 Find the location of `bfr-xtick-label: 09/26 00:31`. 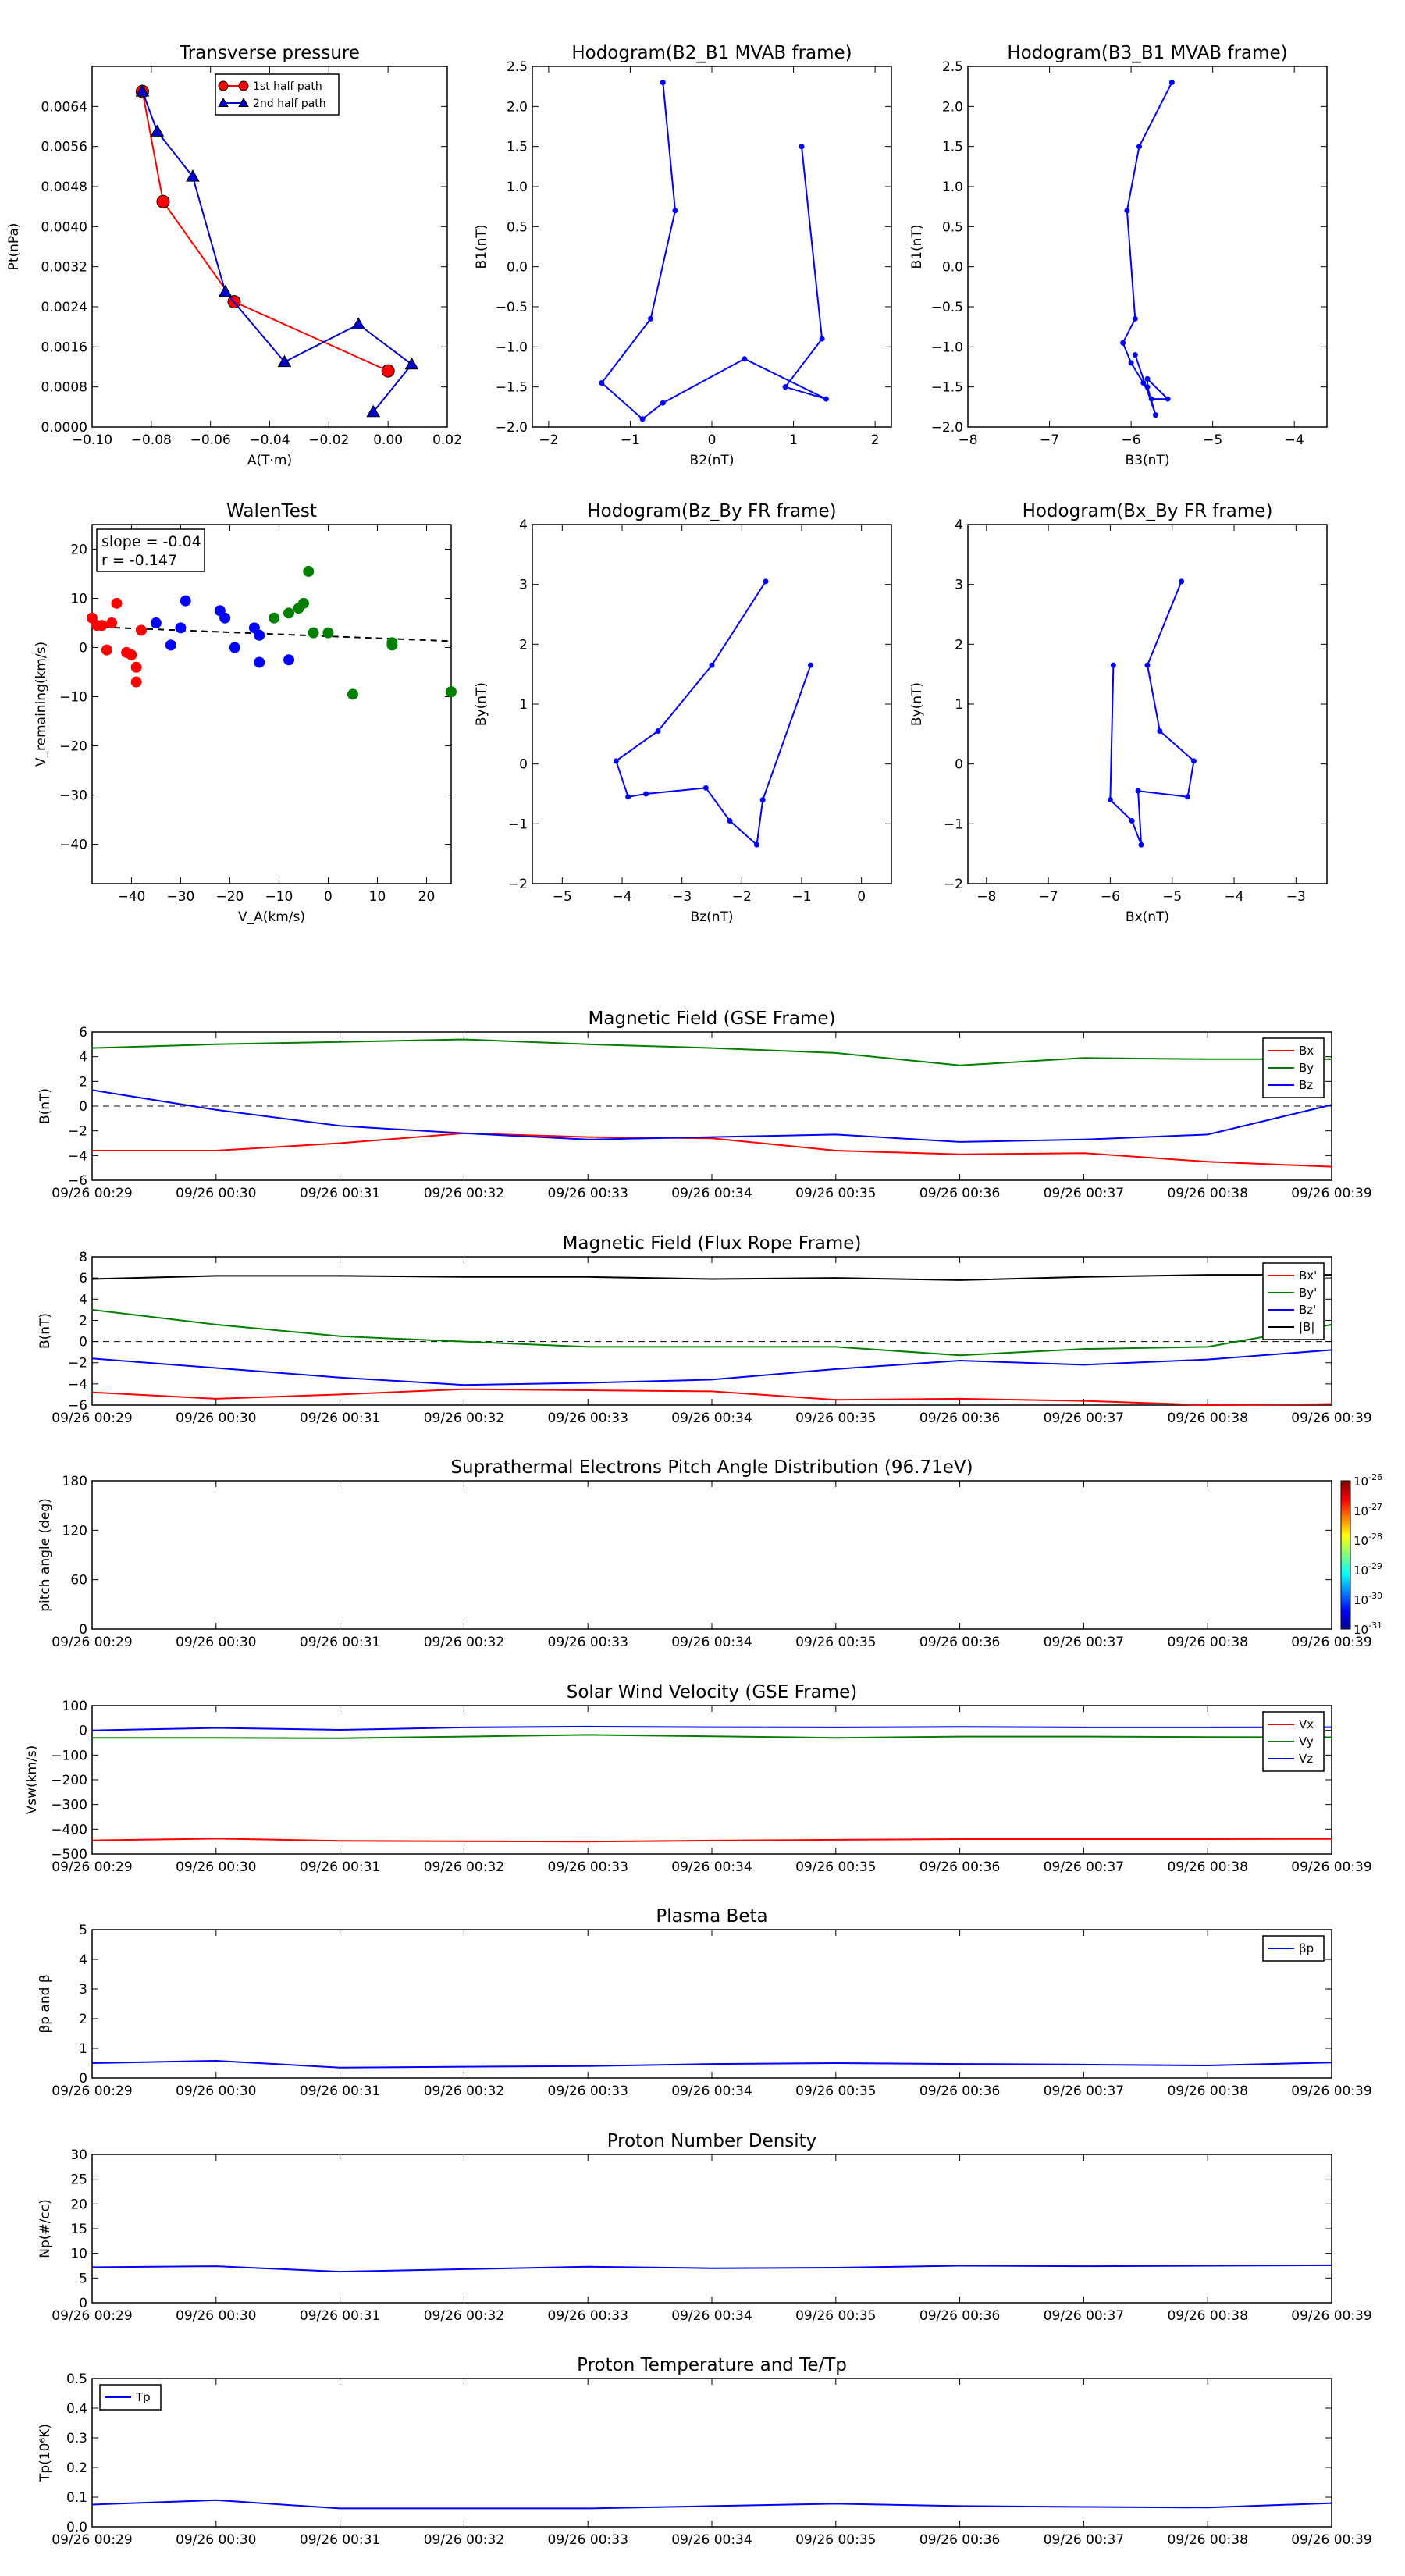

bfr-xtick-label: 09/26 00:31 is located at coordinates (340, 1418).